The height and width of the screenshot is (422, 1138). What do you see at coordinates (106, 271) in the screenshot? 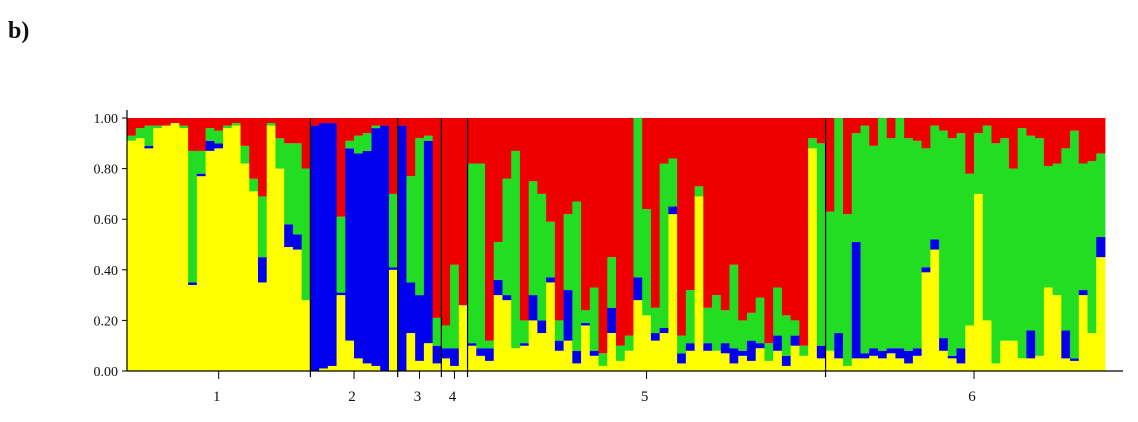
I see `y-tick-label: 0.40` at bounding box center [106, 271].